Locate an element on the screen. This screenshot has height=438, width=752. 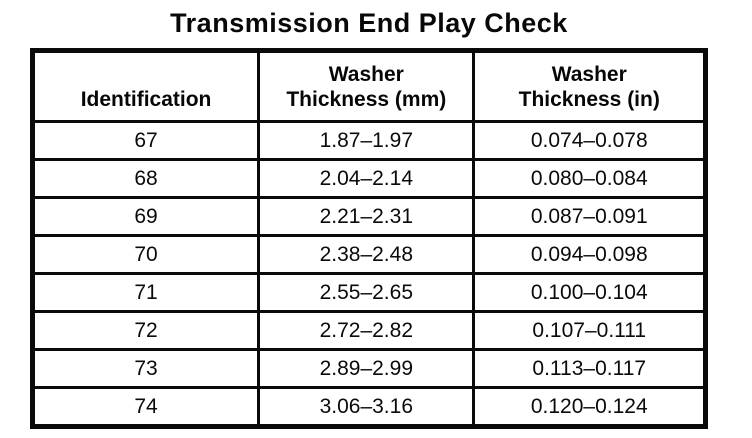
cell-thickness-in: 0.087–0.091 is located at coordinates (589, 216).